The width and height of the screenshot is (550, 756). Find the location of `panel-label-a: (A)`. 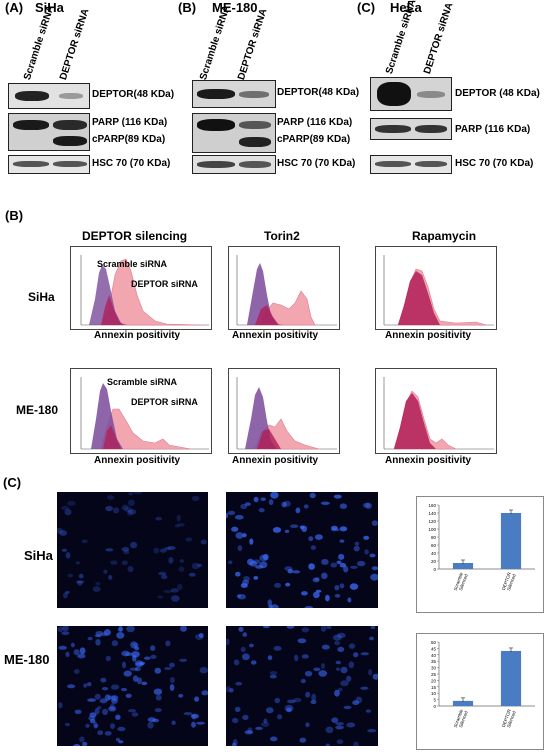

panel-label-a: (A) is located at coordinates (14, 7).